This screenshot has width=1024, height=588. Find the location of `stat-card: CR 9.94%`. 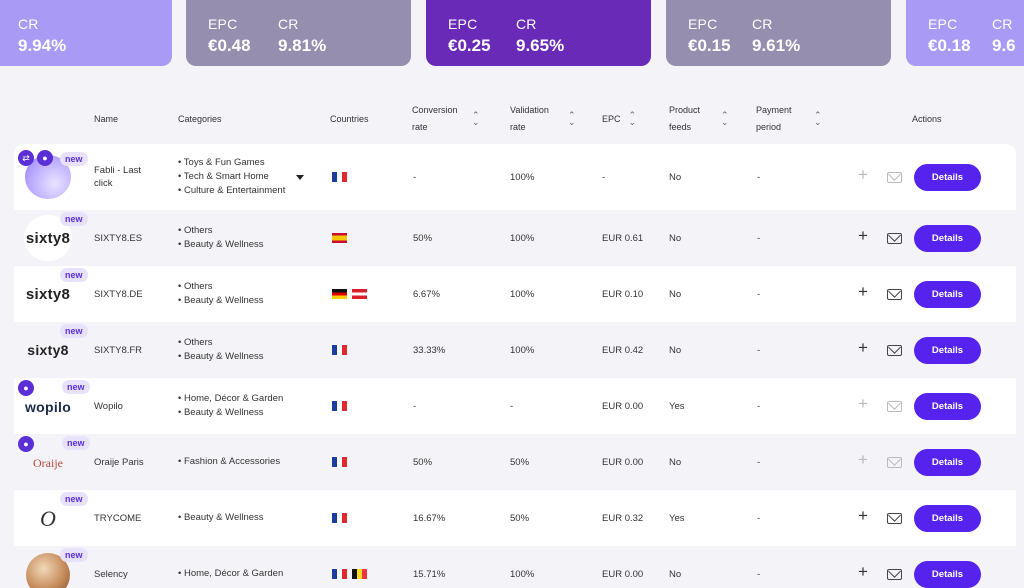

stat-card: CR 9.94% is located at coordinates (86, 33).